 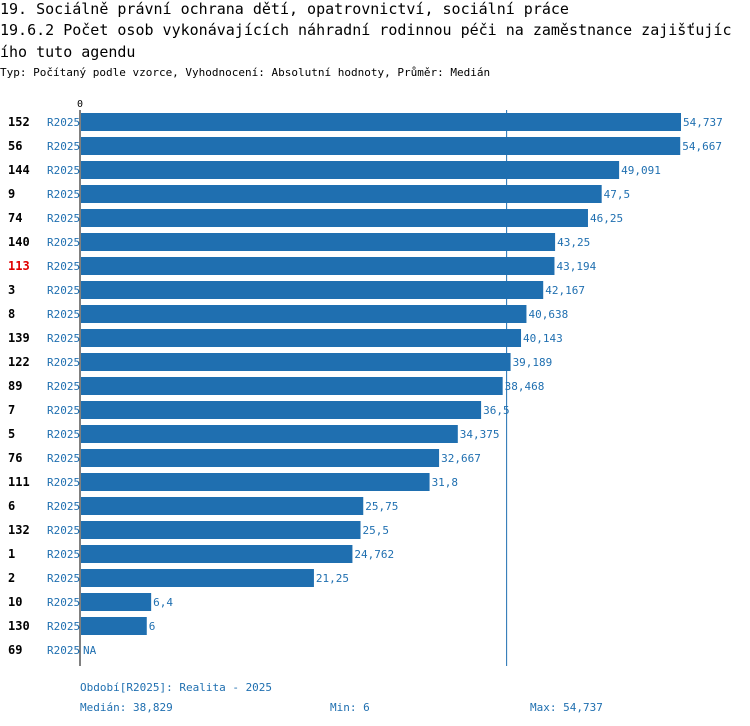 I want to click on row-label-5: 5, so click(x=11, y=434).